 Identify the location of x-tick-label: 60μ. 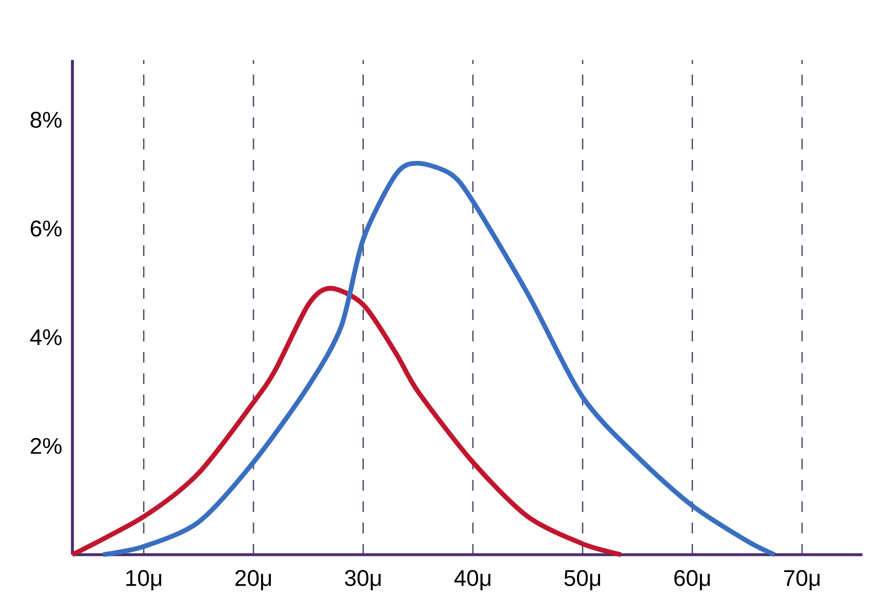
(692, 580).